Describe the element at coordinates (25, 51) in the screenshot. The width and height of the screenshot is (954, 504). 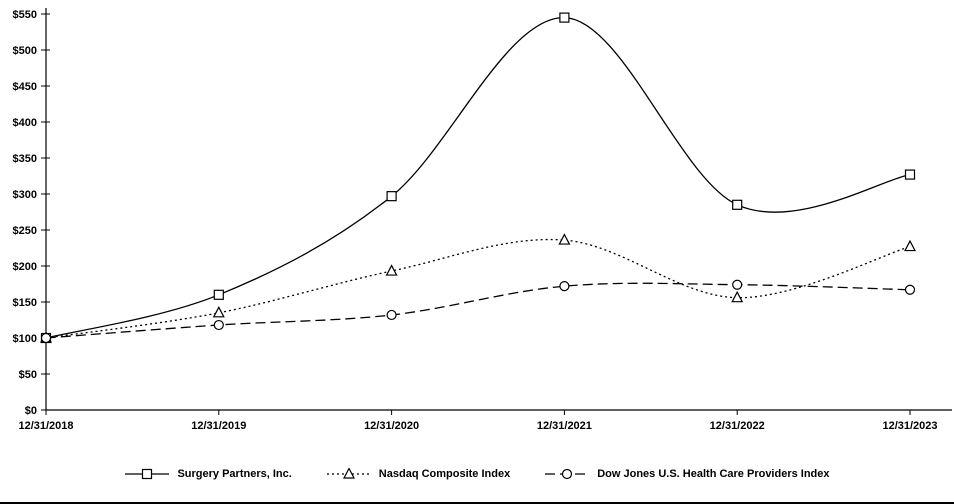
I see `svg-text: $500` at that location.